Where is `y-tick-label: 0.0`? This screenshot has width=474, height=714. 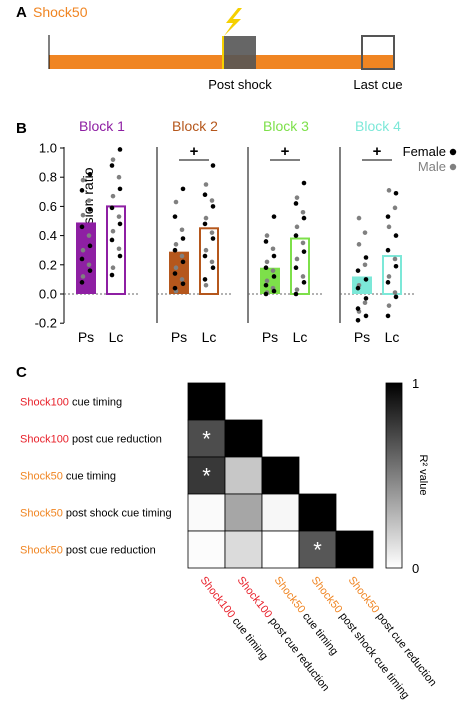 y-tick-label: 0.0 is located at coordinates (48, 294).